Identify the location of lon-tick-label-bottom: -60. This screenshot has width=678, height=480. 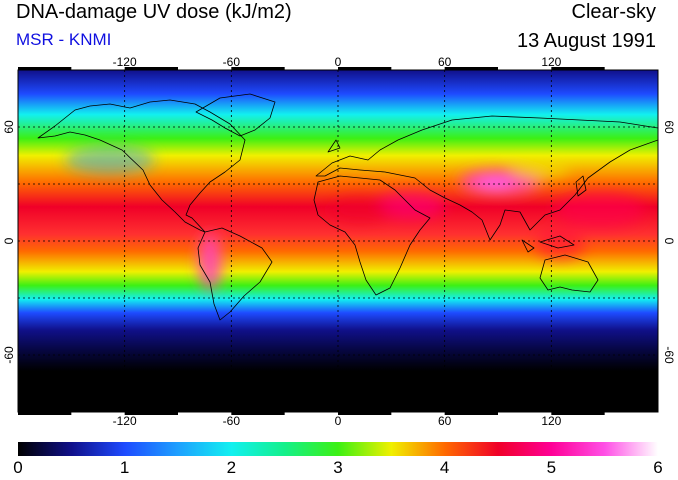
(231, 421).